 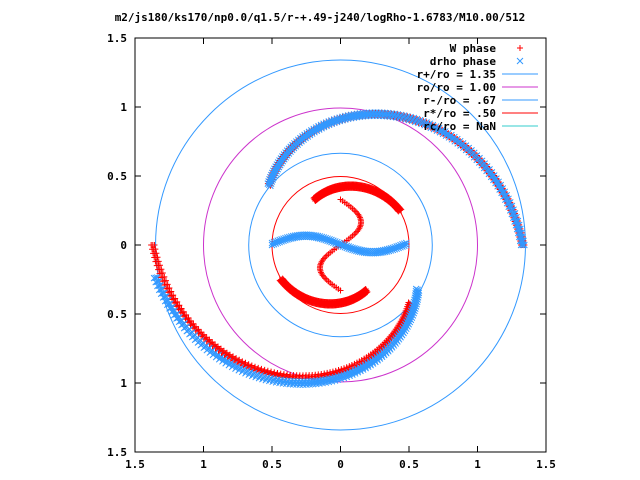 What do you see at coordinates (123, 245) in the screenshot?
I see `y-tick-label: 0` at bounding box center [123, 245].